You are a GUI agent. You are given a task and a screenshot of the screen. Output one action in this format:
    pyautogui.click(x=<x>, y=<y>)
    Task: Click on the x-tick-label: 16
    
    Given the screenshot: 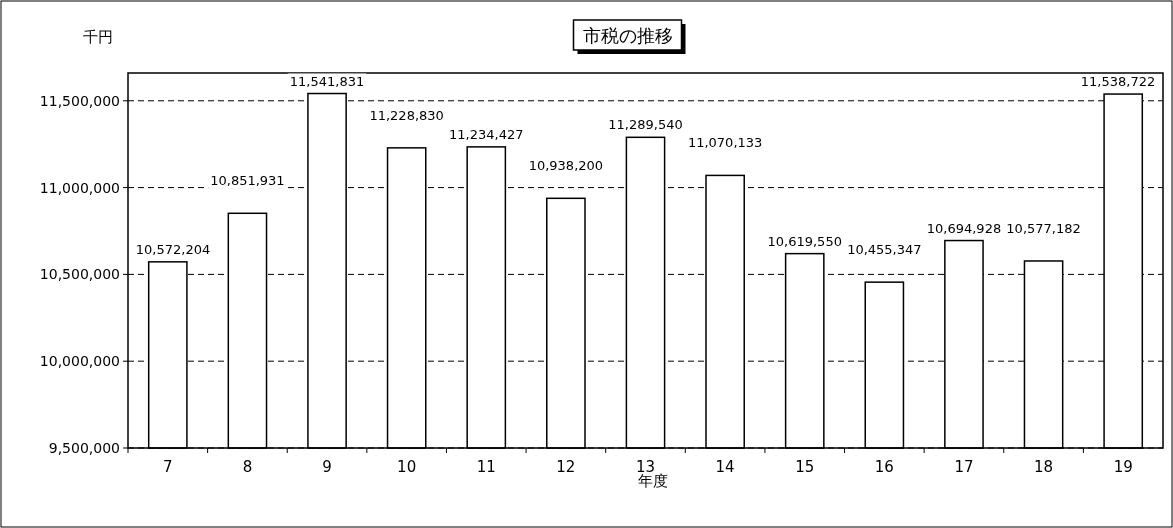 What is the action you would take?
    pyautogui.click(x=884, y=467)
    